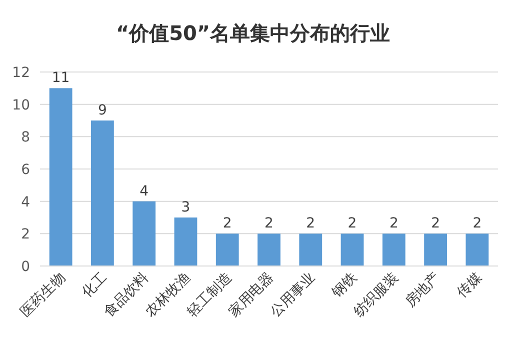  I want to click on y-tick-label: 6, so click(25, 170).